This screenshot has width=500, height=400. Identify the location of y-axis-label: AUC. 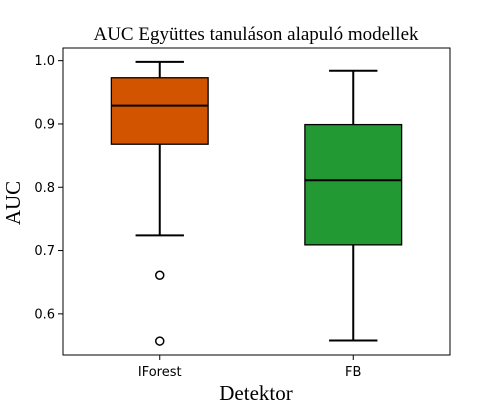
(13, 203).